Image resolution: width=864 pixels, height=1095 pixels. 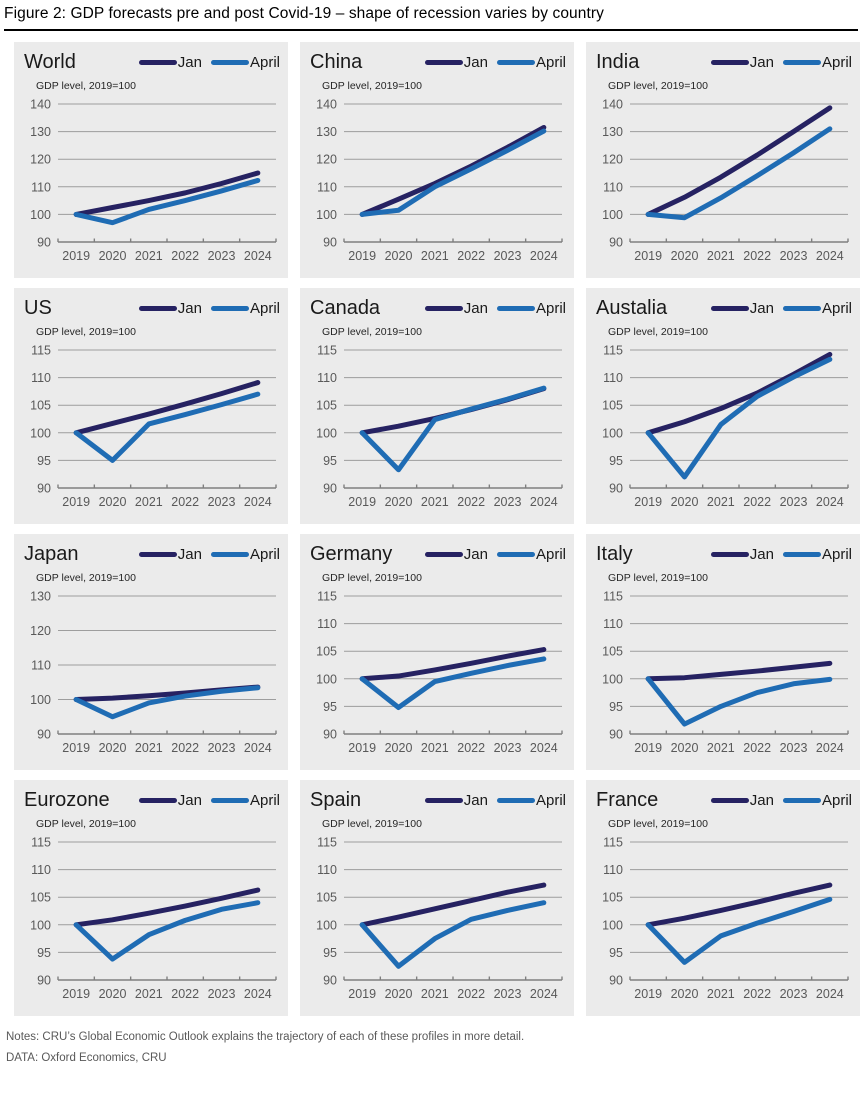 I want to click on chart-spain: 90 95 100 105 110 115 2019 2020 2021 2022 2023 2024, so click(x=439, y=918).